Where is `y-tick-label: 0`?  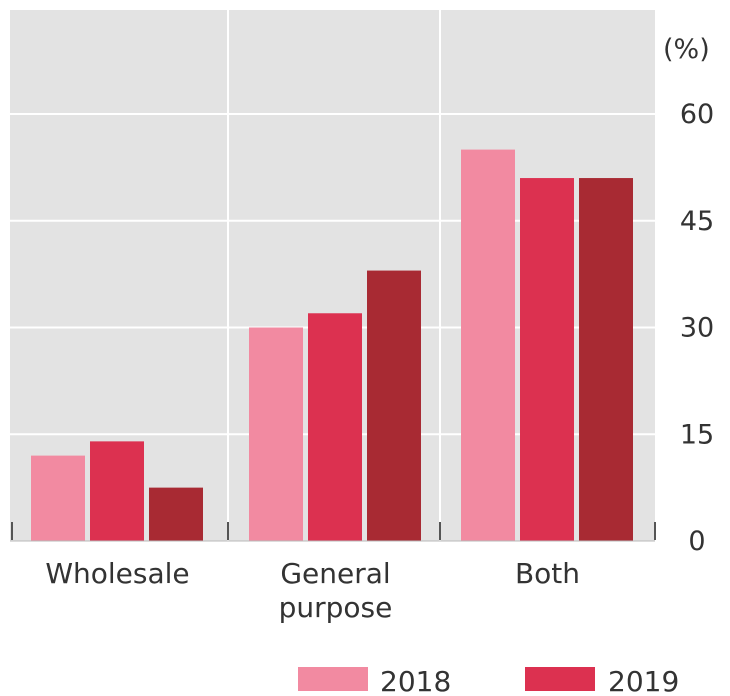
y-tick-label: 0 is located at coordinates (696, 541).